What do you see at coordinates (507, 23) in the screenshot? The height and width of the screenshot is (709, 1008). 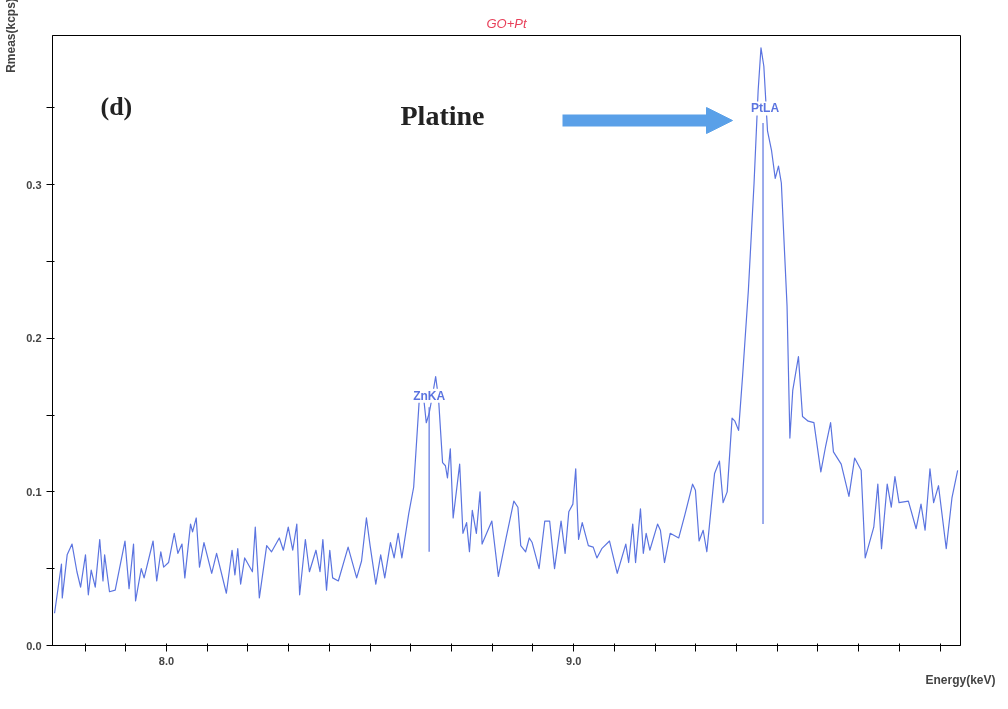 I see `chart-title: GO+Pt` at bounding box center [507, 23].